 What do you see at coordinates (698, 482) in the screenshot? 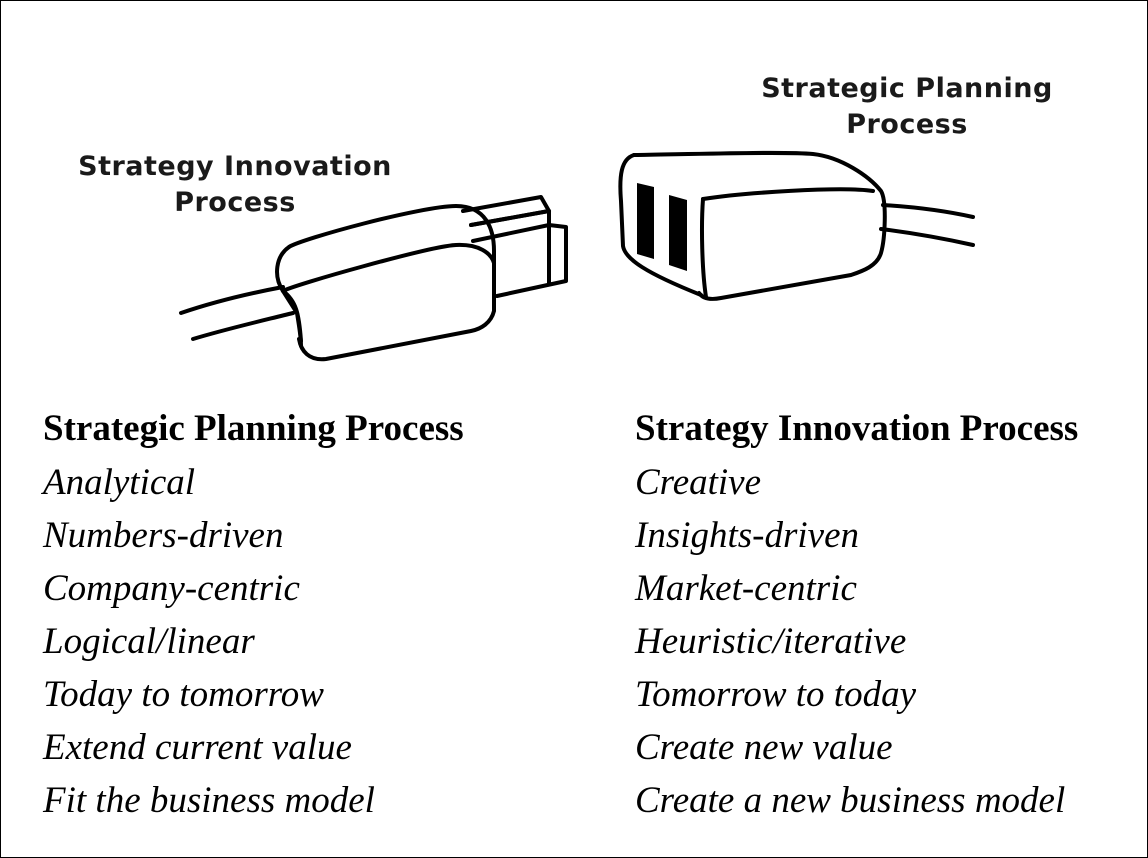
I see `list-item: Creative` at bounding box center [698, 482].